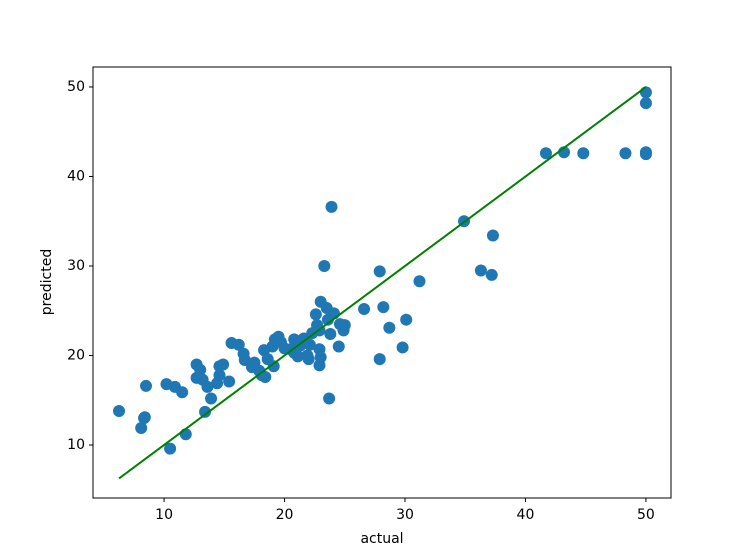 The width and height of the screenshot is (747, 560). What do you see at coordinates (47, 282) in the screenshot?
I see `y-axis-label: predicted` at bounding box center [47, 282].